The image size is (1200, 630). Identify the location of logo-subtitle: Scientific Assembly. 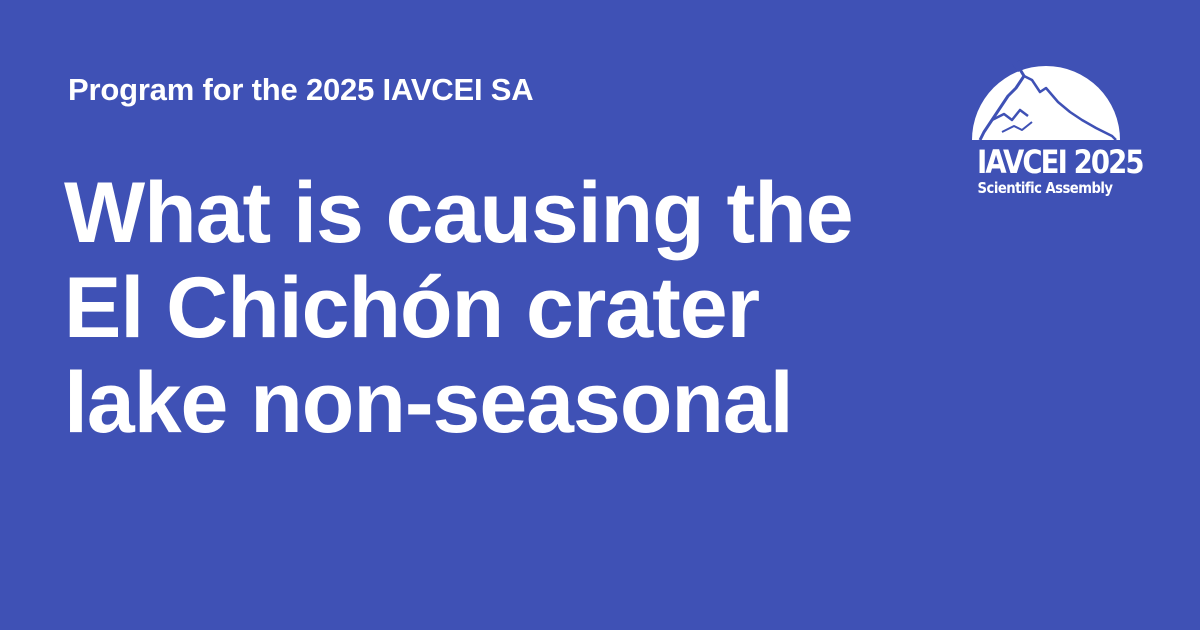
(1045, 188).